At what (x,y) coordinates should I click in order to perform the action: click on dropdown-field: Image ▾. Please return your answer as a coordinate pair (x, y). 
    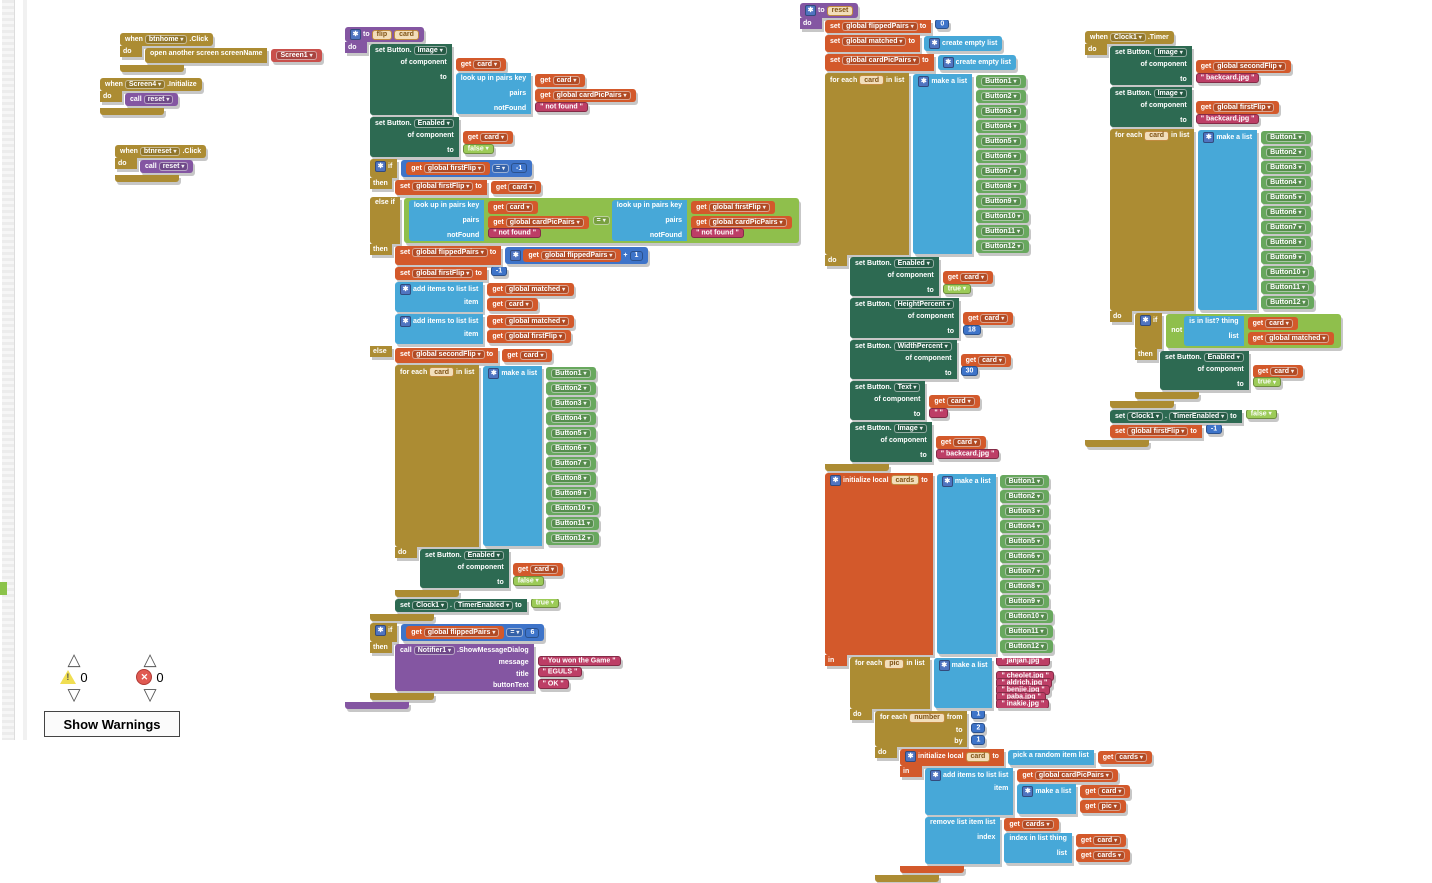
    Looking at the image, I should click on (1170, 94).